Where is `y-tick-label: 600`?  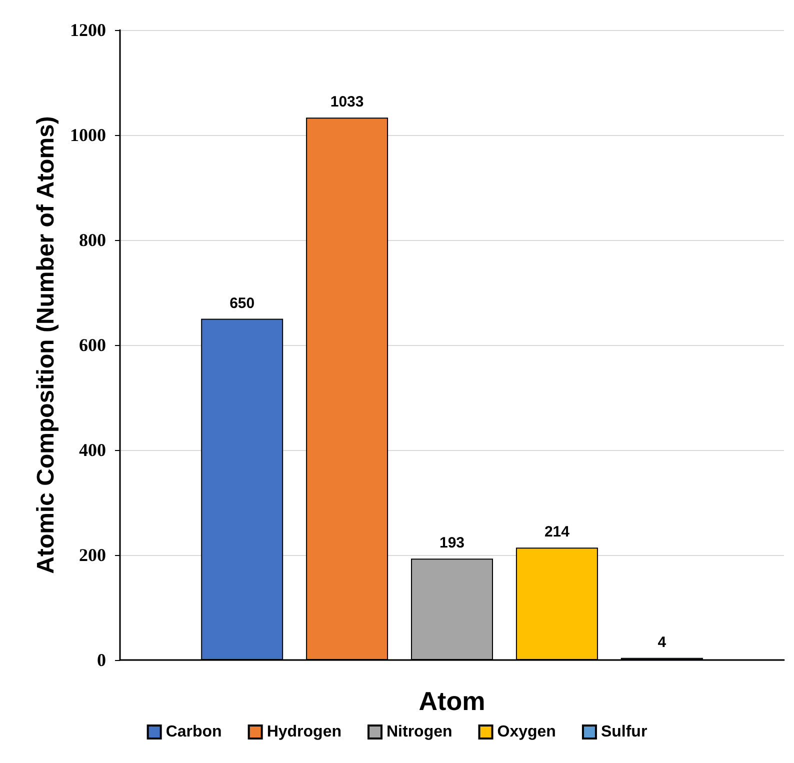 y-tick-label: 600 is located at coordinates (92, 345).